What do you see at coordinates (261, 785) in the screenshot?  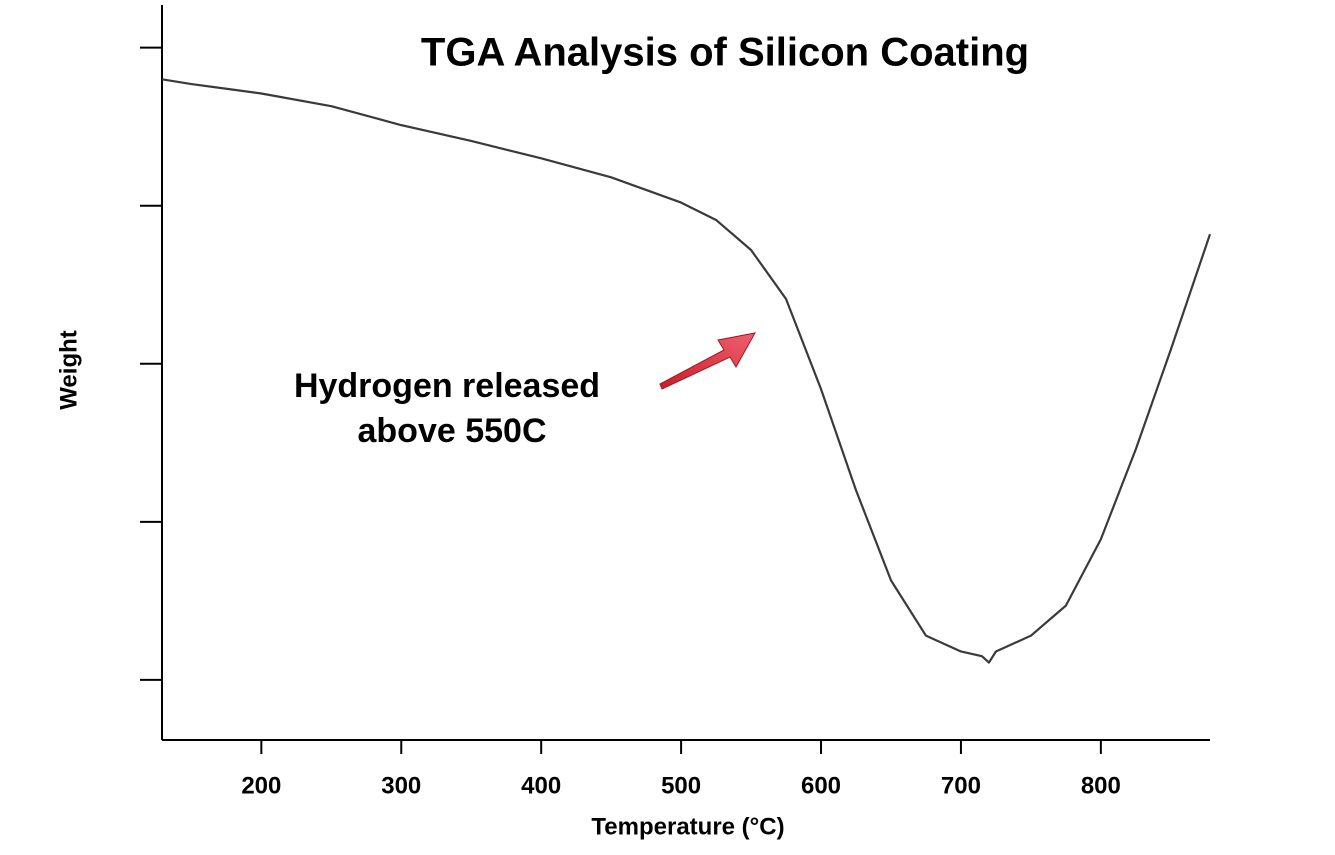 I see `x-tick-label: 200` at bounding box center [261, 785].